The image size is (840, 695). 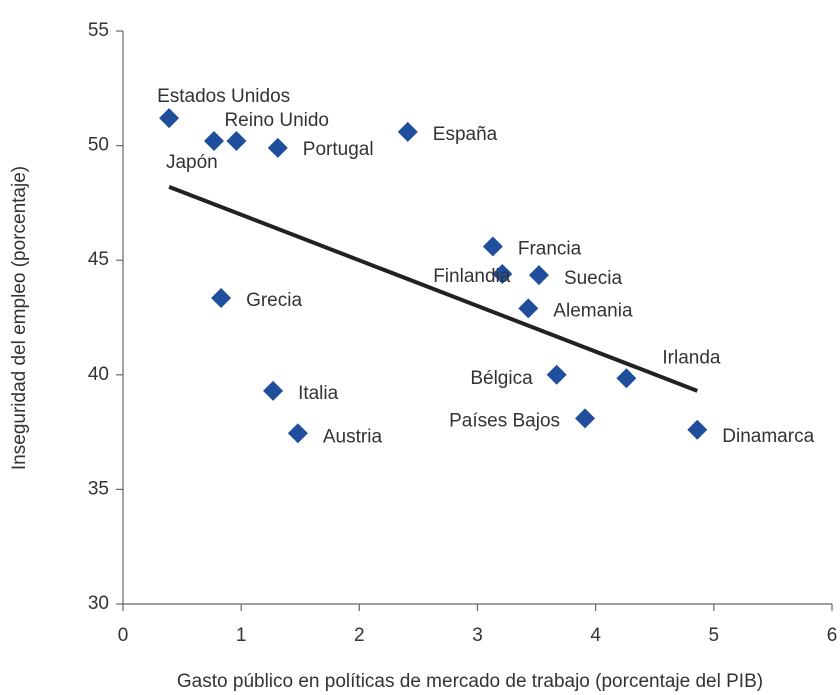 What do you see at coordinates (338, 149) in the screenshot?
I see `point-label: Portugal` at bounding box center [338, 149].